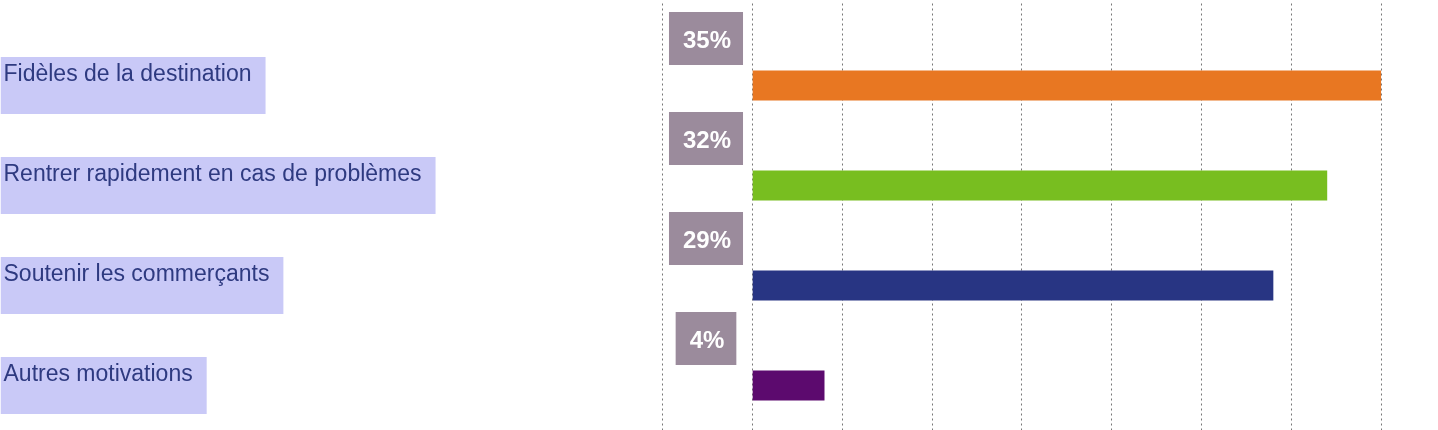 The height and width of the screenshot is (430, 1438). I want to click on y-tick-label: Autres motivations, so click(98, 373).